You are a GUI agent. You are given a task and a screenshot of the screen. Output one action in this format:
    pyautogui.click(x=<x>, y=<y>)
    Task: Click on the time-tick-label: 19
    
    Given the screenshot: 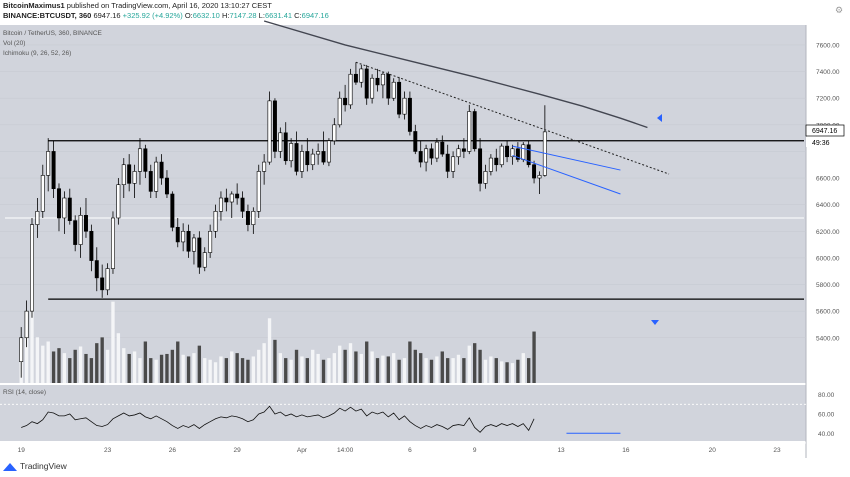 What is the action you would take?
    pyautogui.click(x=22, y=450)
    